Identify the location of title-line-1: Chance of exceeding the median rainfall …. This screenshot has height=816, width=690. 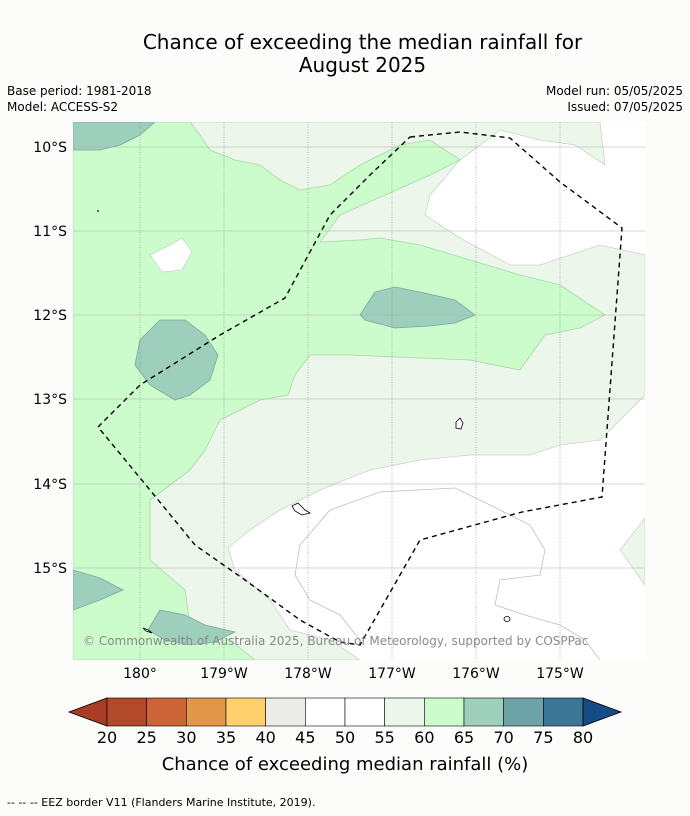
(362, 42).